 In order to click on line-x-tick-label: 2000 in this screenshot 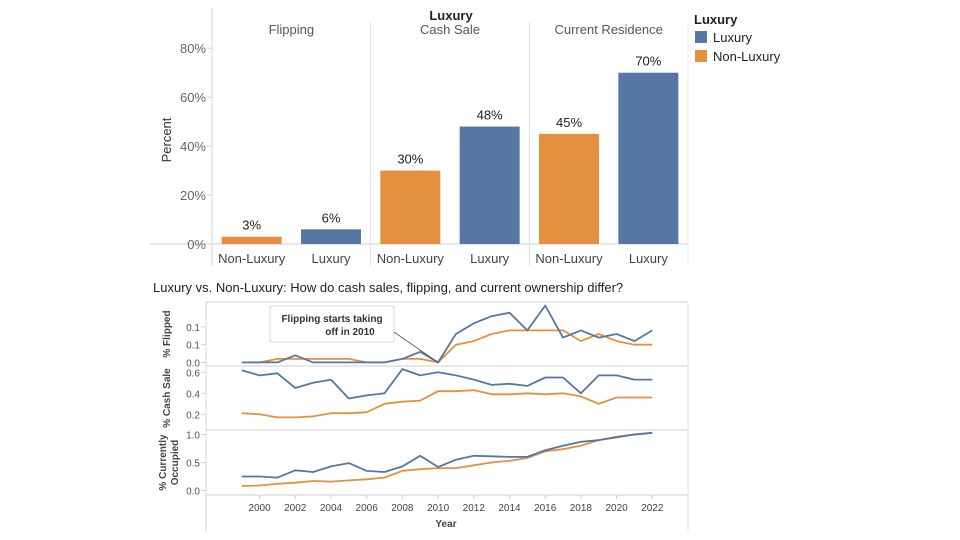, I will do `click(259, 508)`.